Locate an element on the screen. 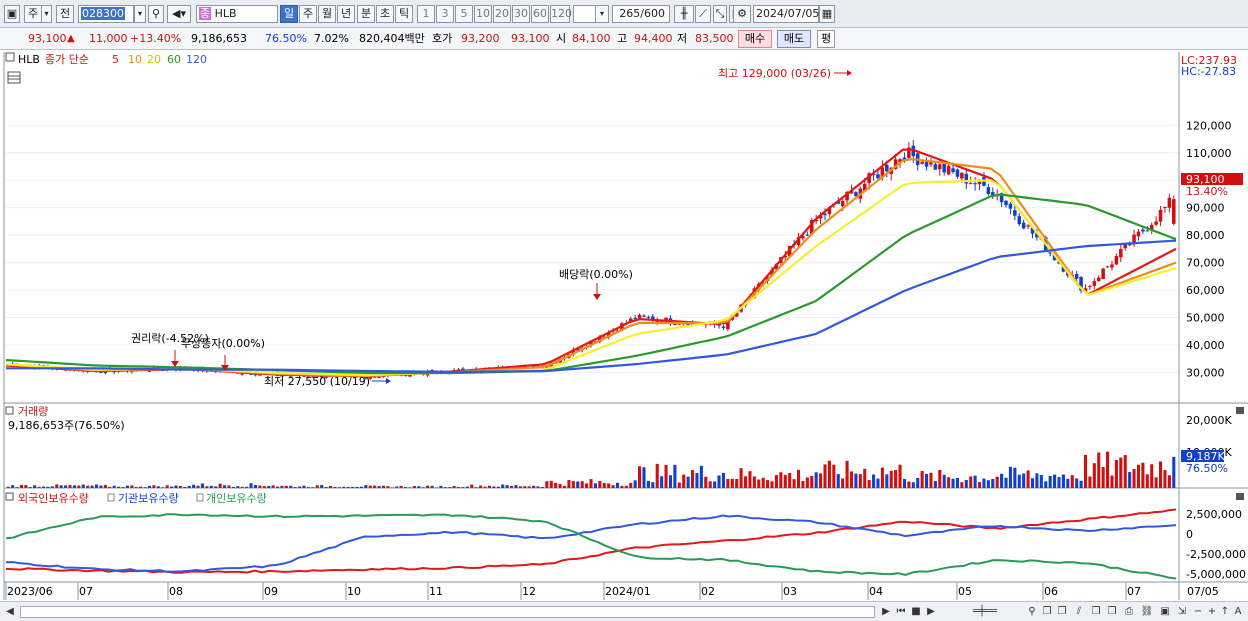 Image resolution: width=1248 pixels, height=621 pixels. eval-button: 평 is located at coordinates (826, 39).